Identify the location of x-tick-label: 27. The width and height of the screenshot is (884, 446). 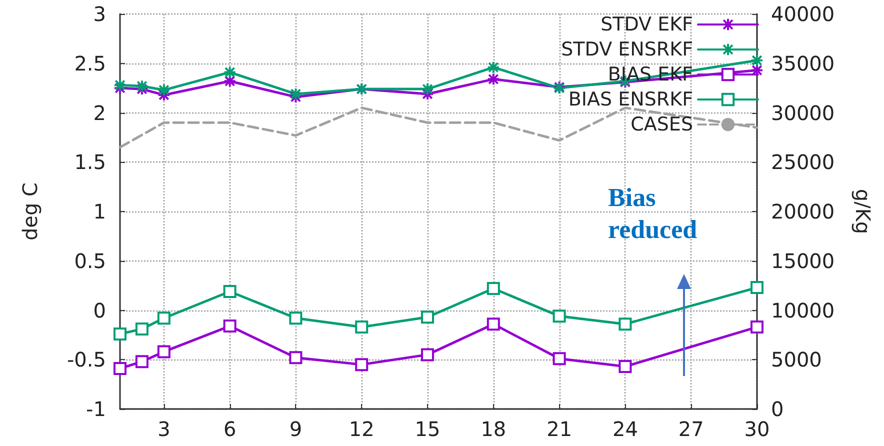
(691, 429).